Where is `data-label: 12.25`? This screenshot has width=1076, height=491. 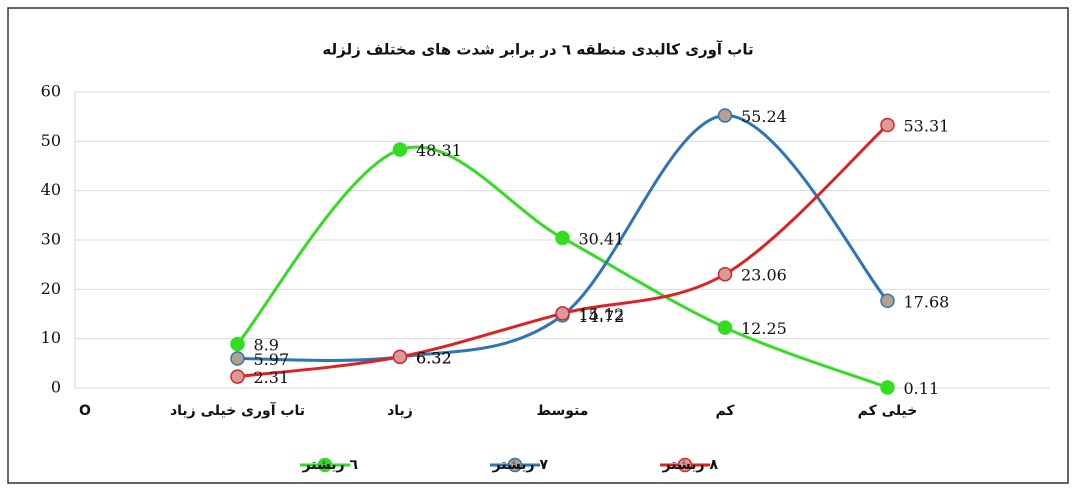 data-label: 12.25 is located at coordinates (764, 328).